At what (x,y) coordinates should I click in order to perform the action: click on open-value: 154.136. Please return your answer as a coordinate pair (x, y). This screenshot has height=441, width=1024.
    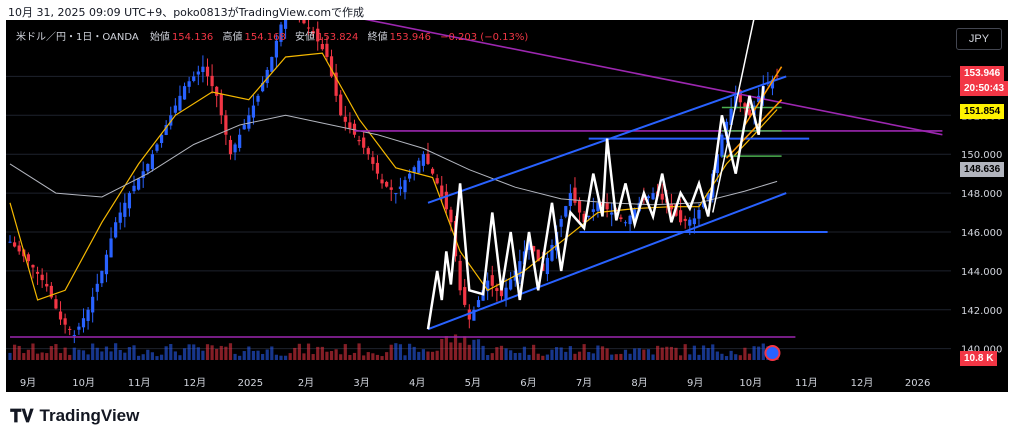
    Looking at the image, I should click on (192, 37).